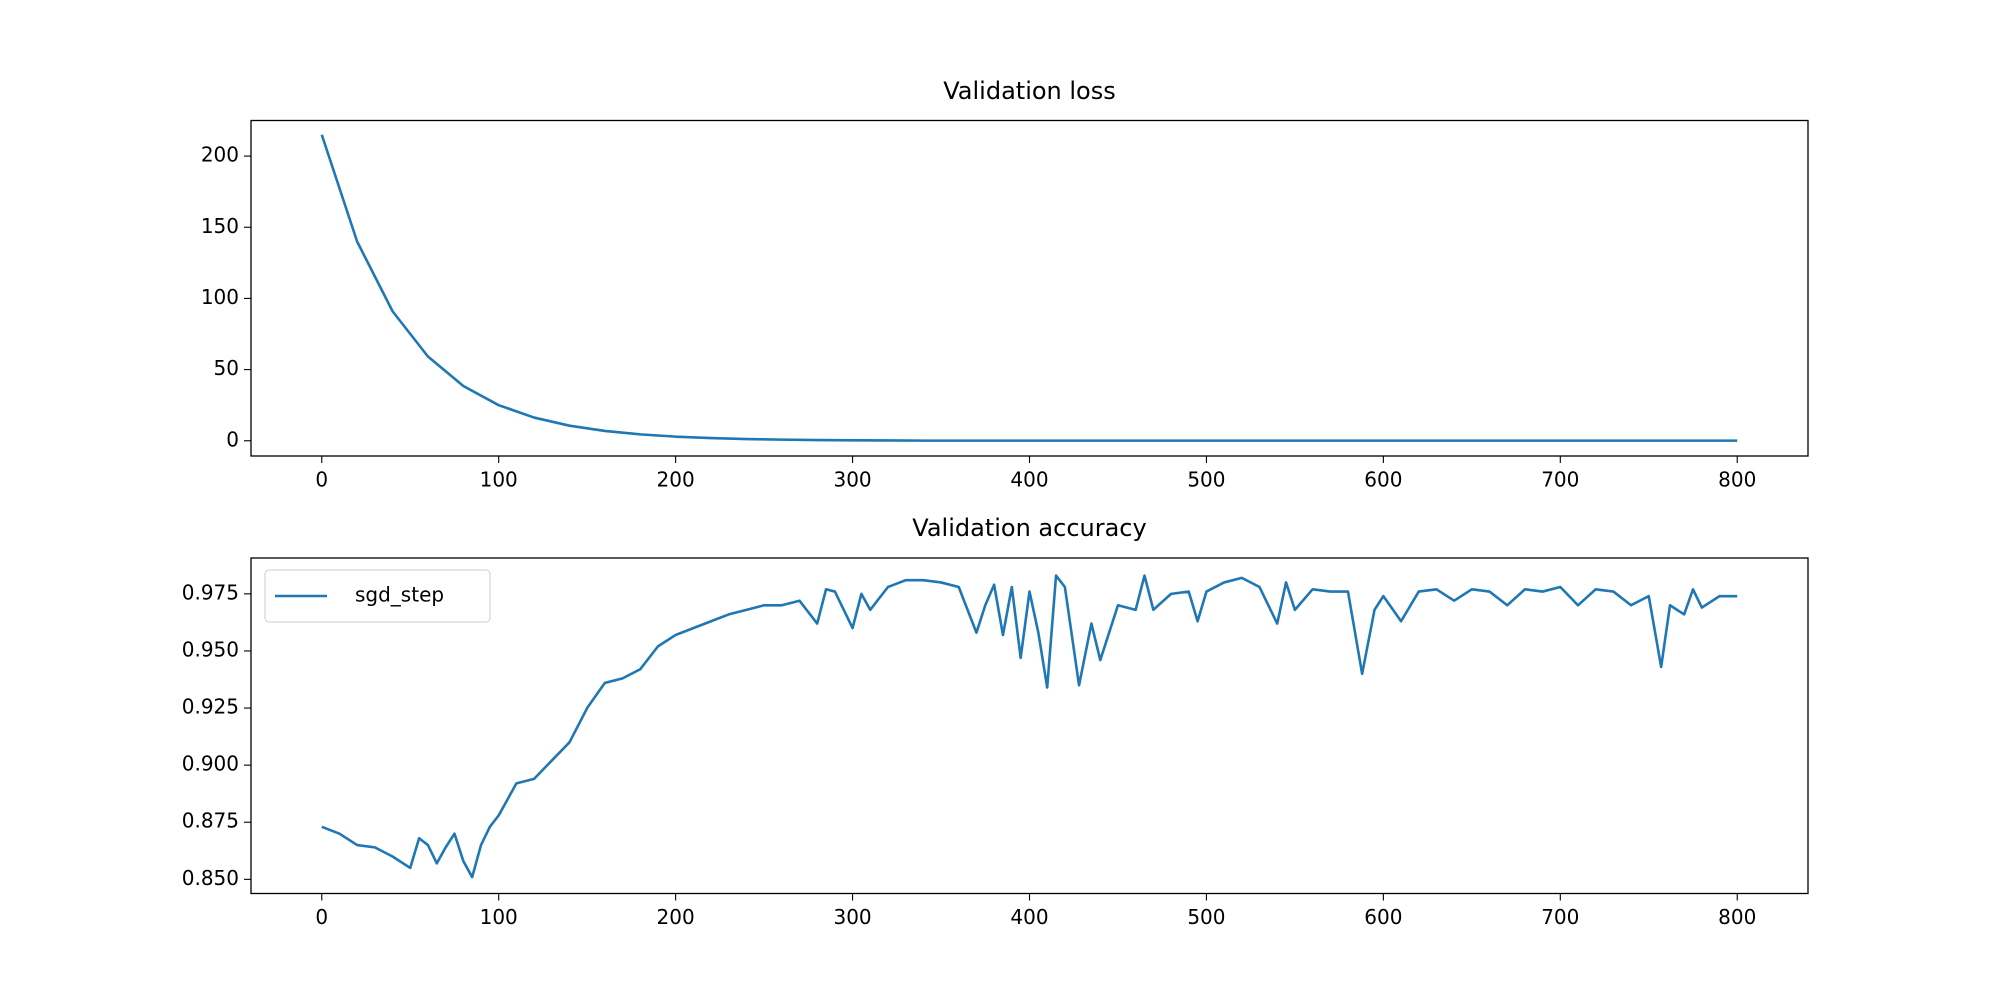 This screenshot has height=1000, width=2000. What do you see at coordinates (210, 764) in the screenshot?
I see `y-tick-label: 0.900` at bounding box center [210, 764].